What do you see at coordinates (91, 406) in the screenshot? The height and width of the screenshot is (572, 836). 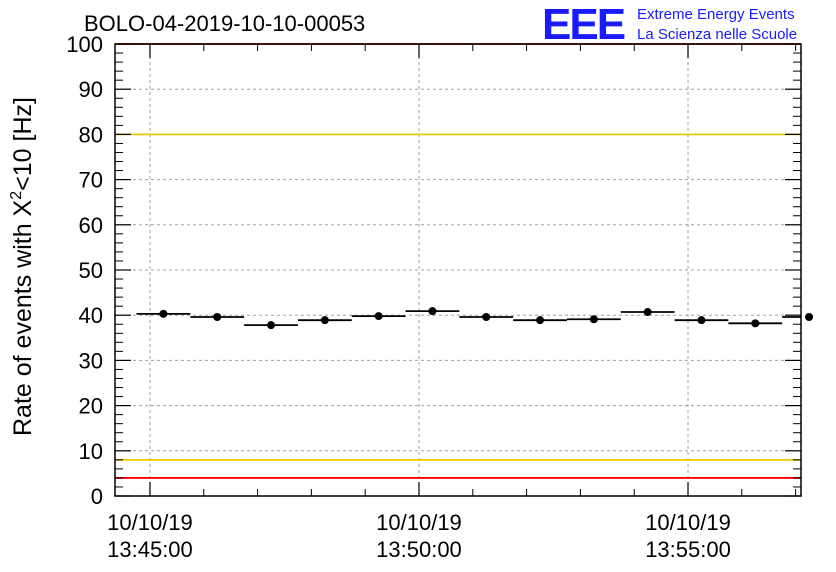 I see `y-tick-label: 20` at bounding box center [91, 406].